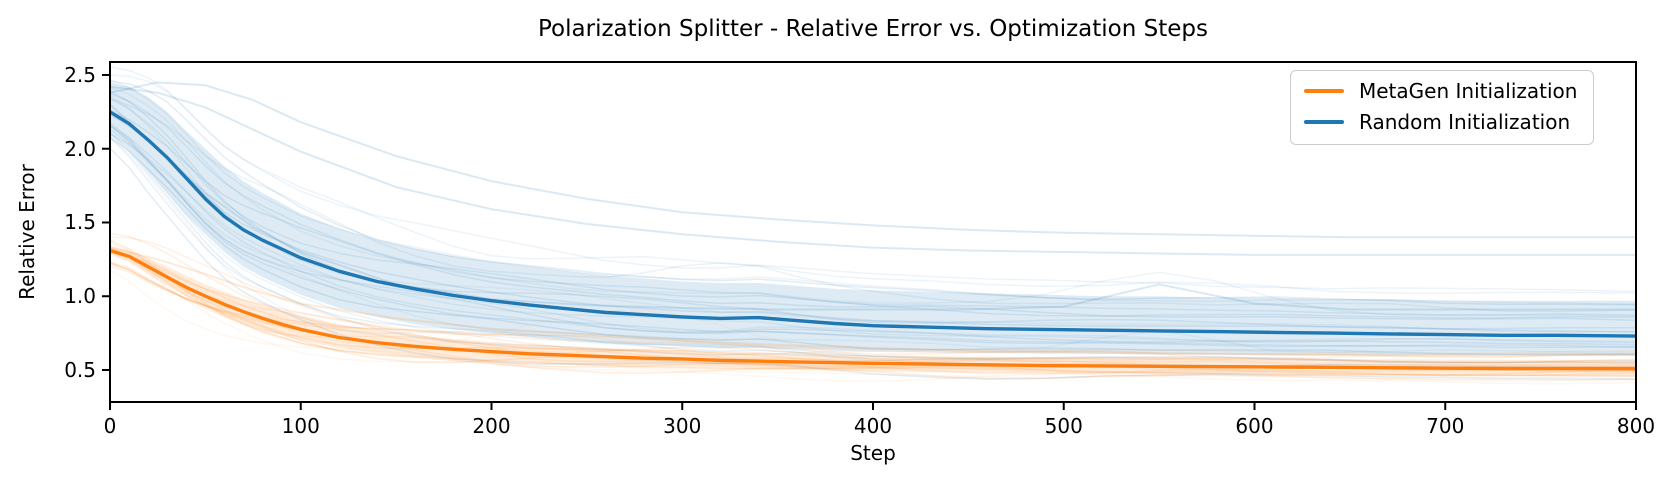 This screenshot has width=1661, height=498. Describe the element at coordinates (1254, 426) in the screenshot. I see `x-tick-label: 600` at that location.